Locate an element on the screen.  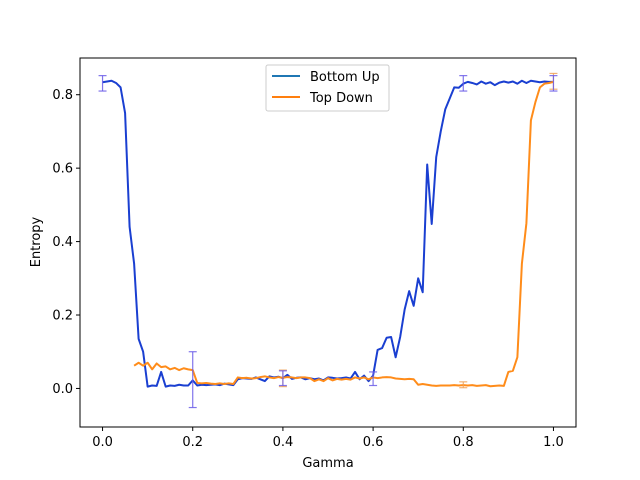
legend-label-bottom-up: Bottom Up is located at coordinates (345, 77).